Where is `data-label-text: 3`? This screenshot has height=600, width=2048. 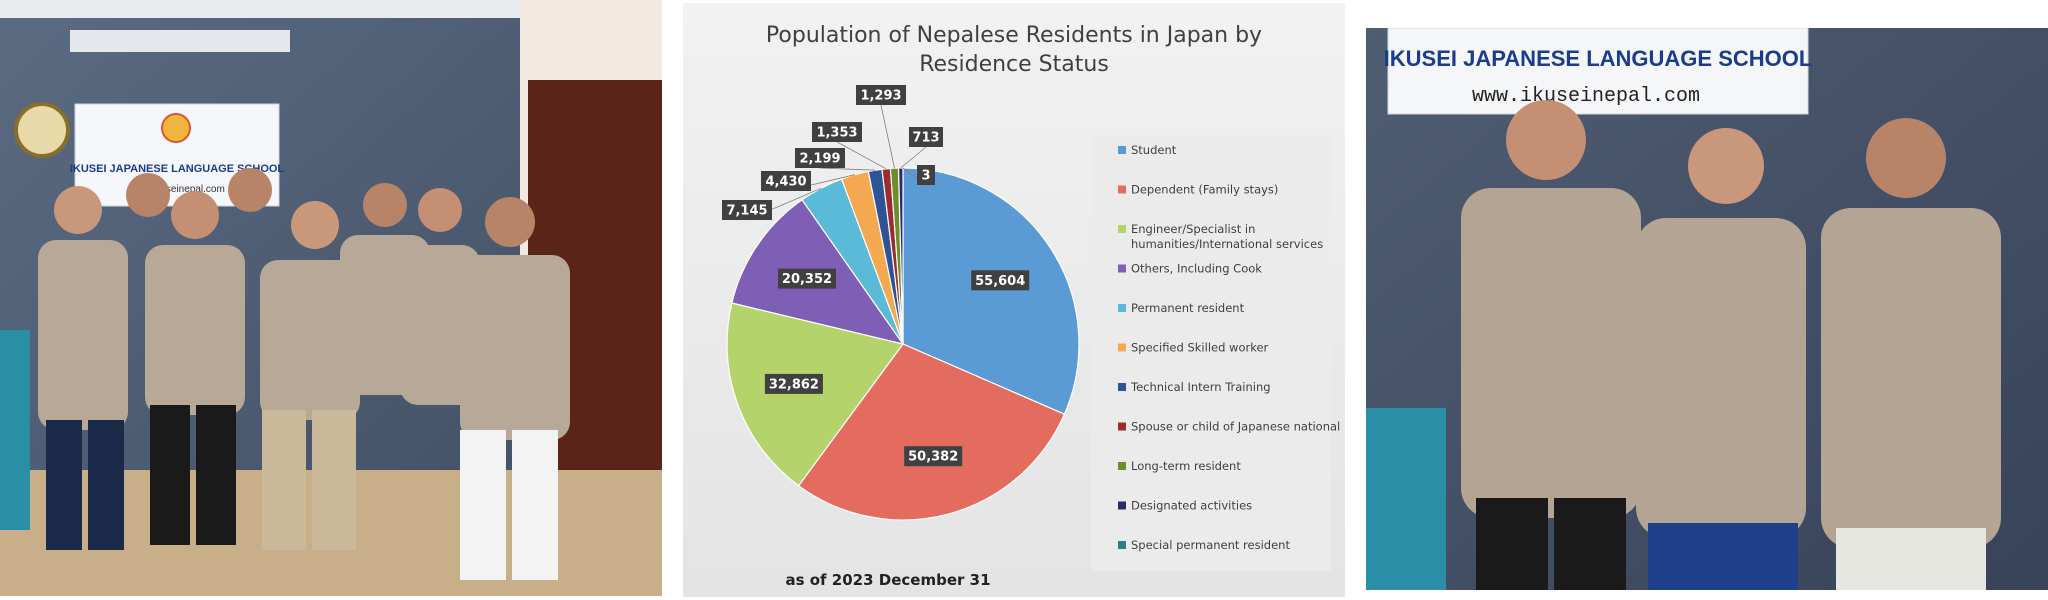
data-label-text: 3 is located at coordinates (925, 176).